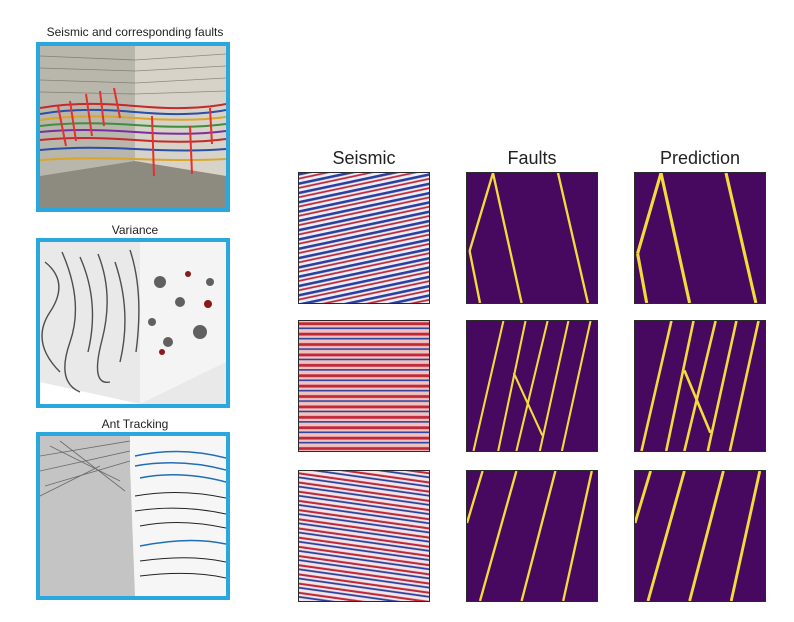 The width and height of the screenshot is (794, 622). Describe the element at coordinates (364, 158) in the screenshot. I see `column-header-seismic: Seismic` at that location.